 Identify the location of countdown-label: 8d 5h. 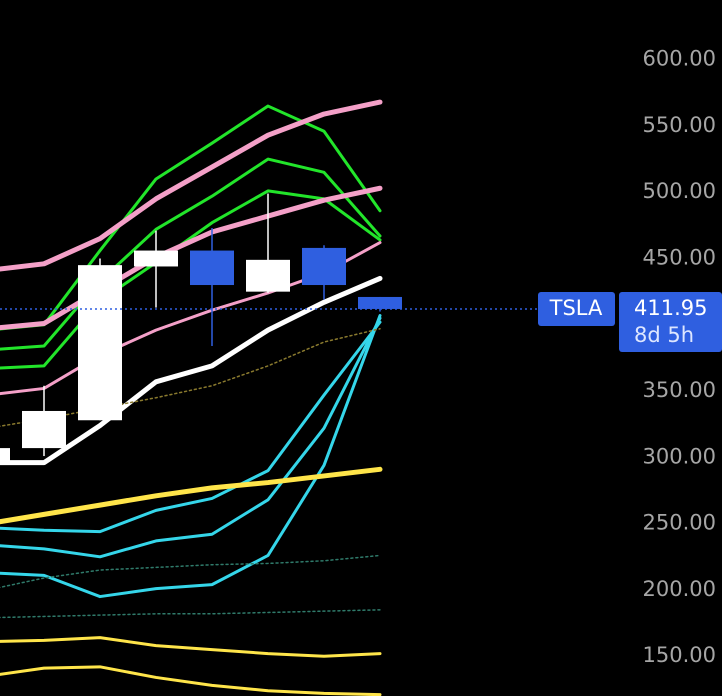
(664, 335).